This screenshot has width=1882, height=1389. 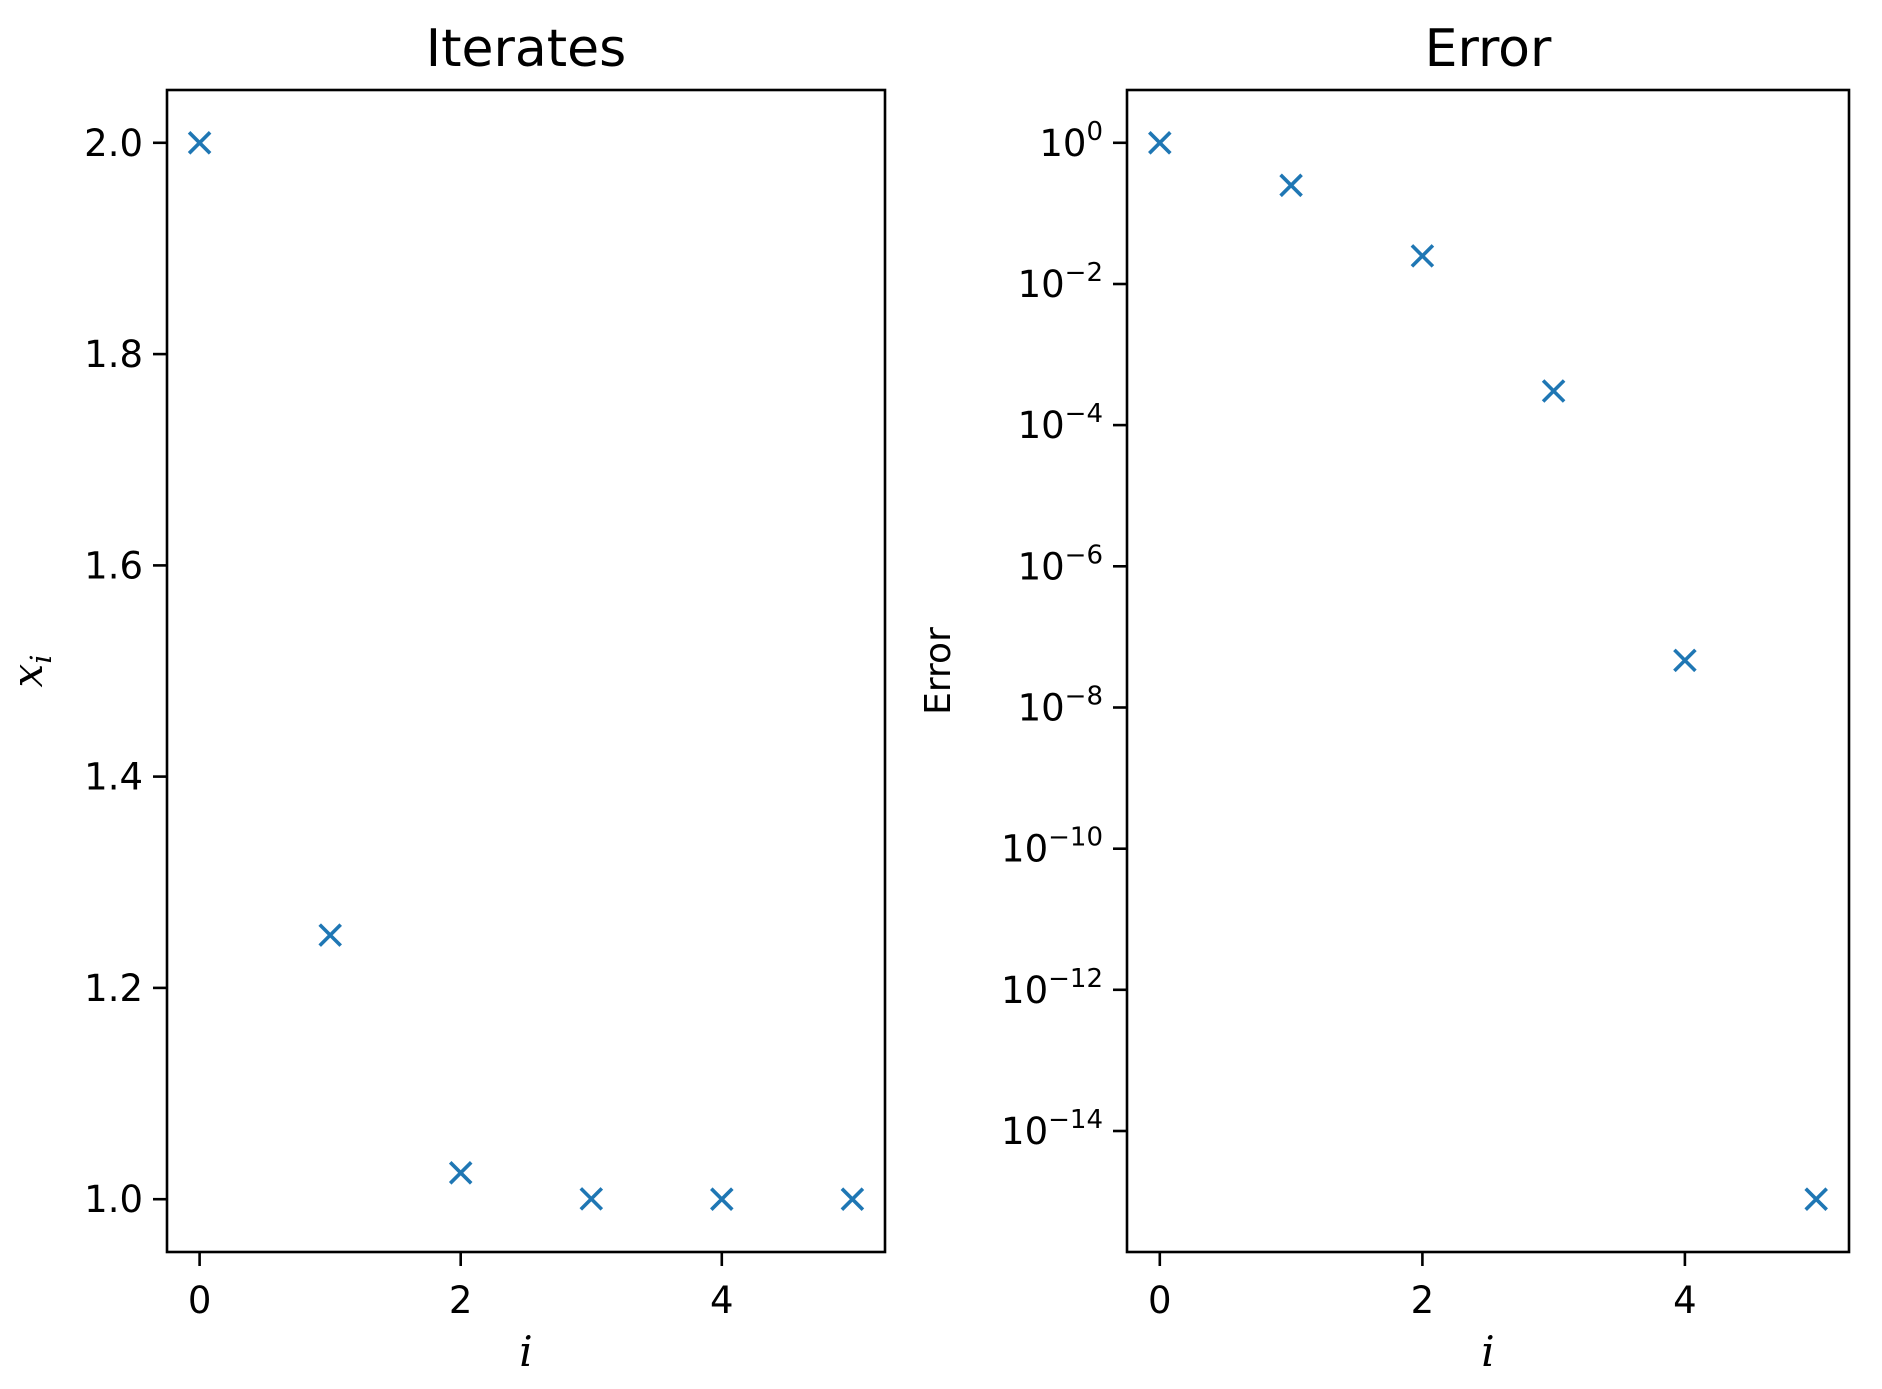 What do you see at coordinates (938, 671) in the screenshot?
I see `y-axis-label: Error` at bounding box center [938, 671].